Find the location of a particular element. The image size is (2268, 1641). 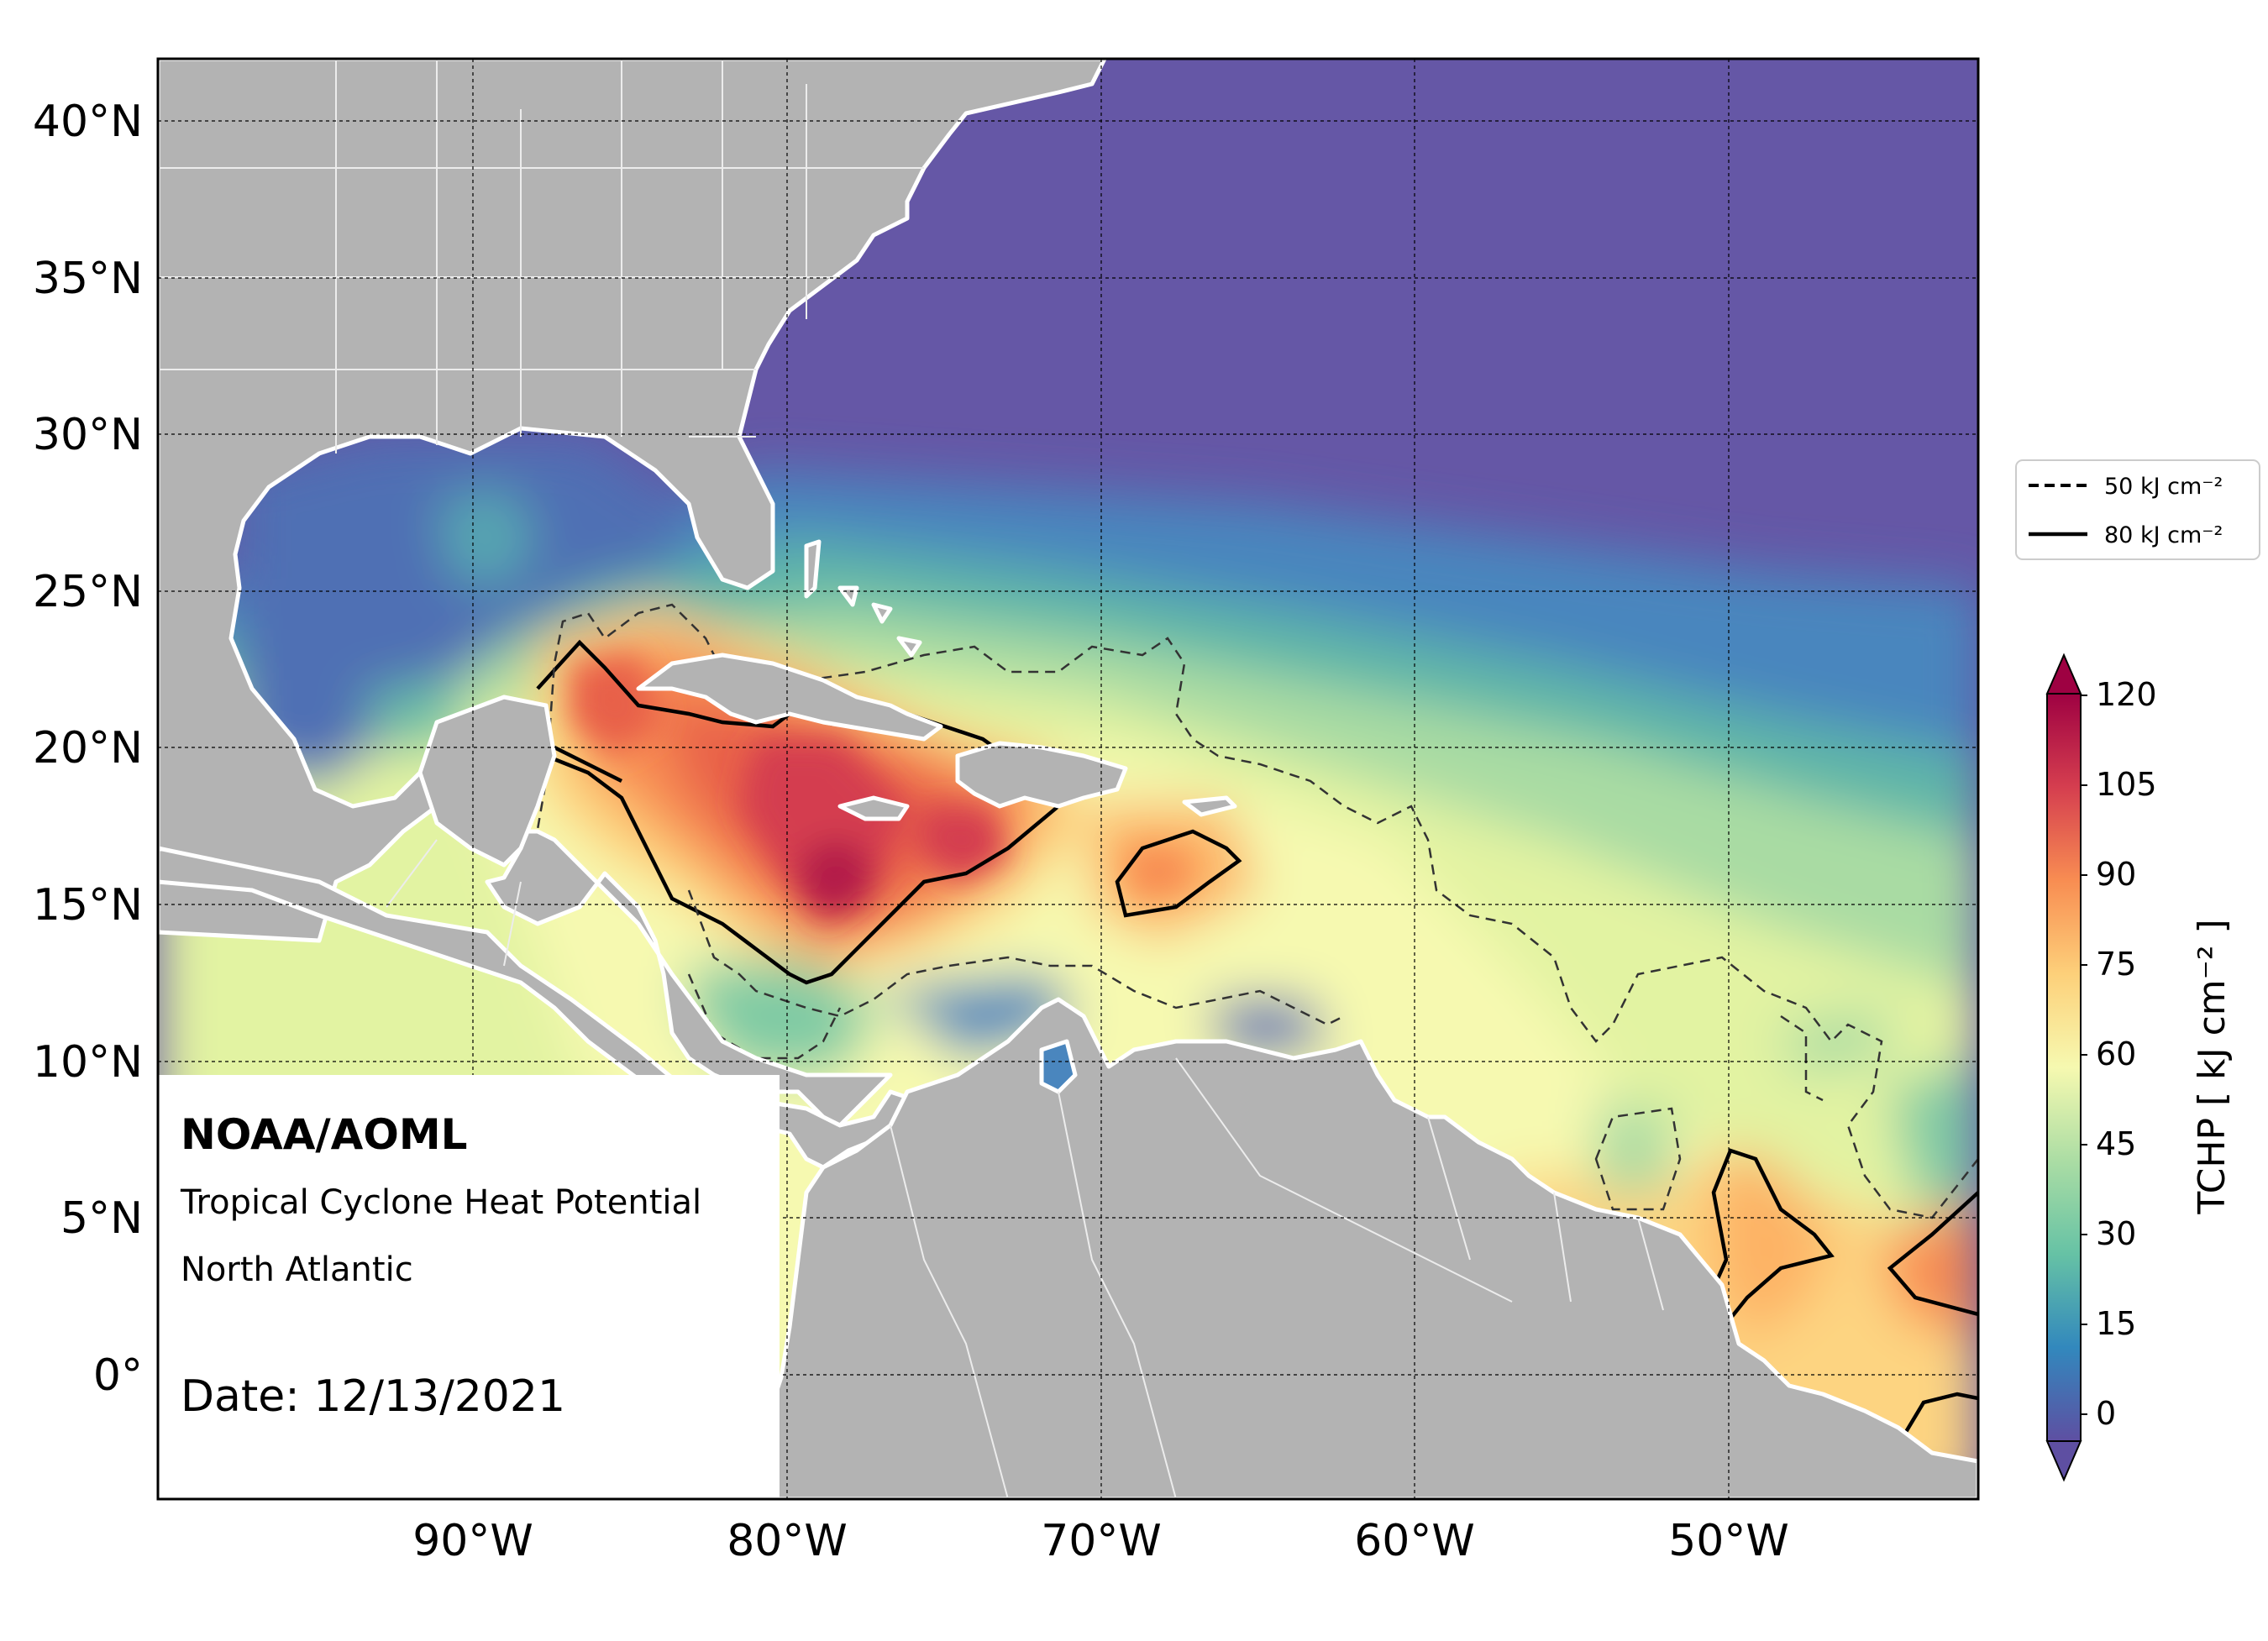

colorbar-tick: 75 is located at coordinates (2116, 965).